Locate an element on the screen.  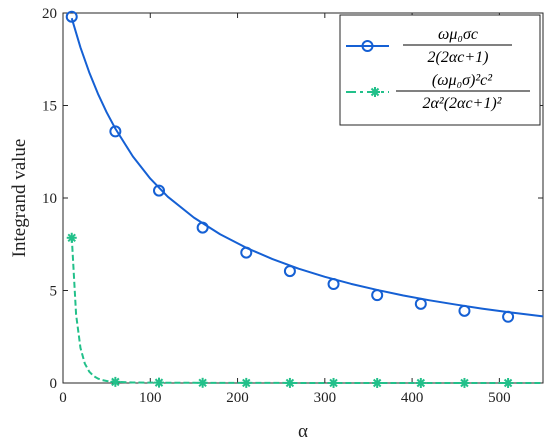
x-tick-label: 100 is located at coordinates (150, 398).